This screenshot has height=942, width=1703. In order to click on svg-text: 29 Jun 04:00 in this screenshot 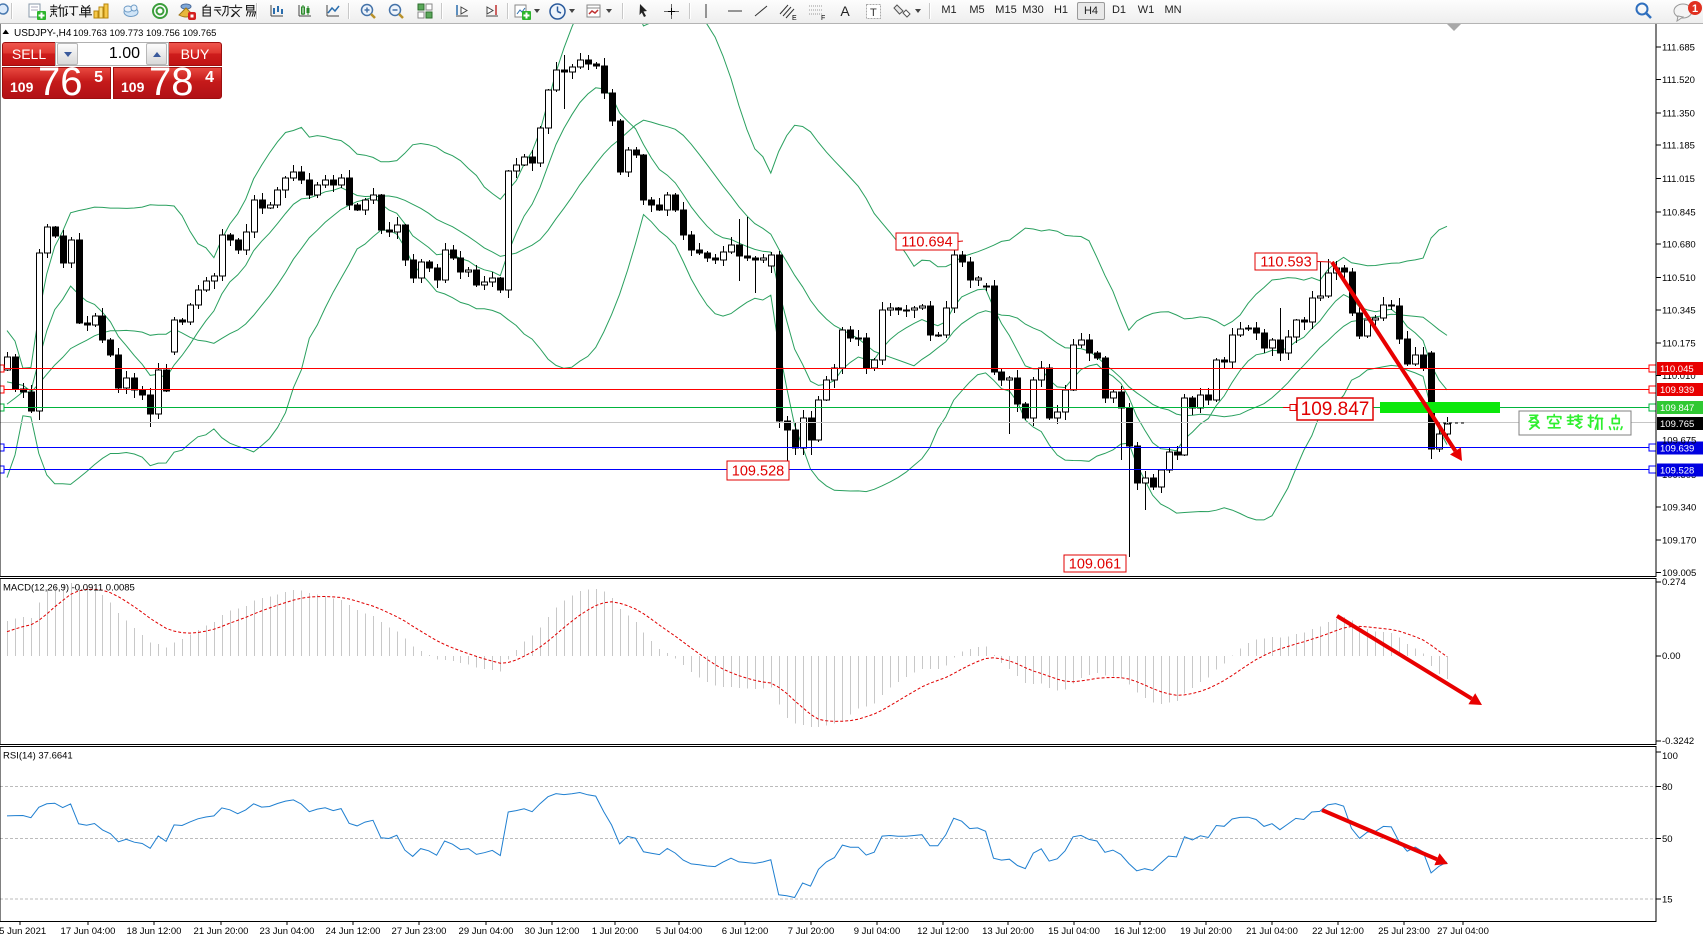, I will do `click(486, 931)`.